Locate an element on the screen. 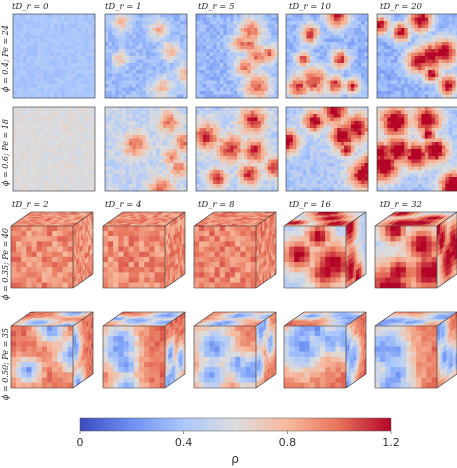  panel-frame is located at coordinates (146, 149).